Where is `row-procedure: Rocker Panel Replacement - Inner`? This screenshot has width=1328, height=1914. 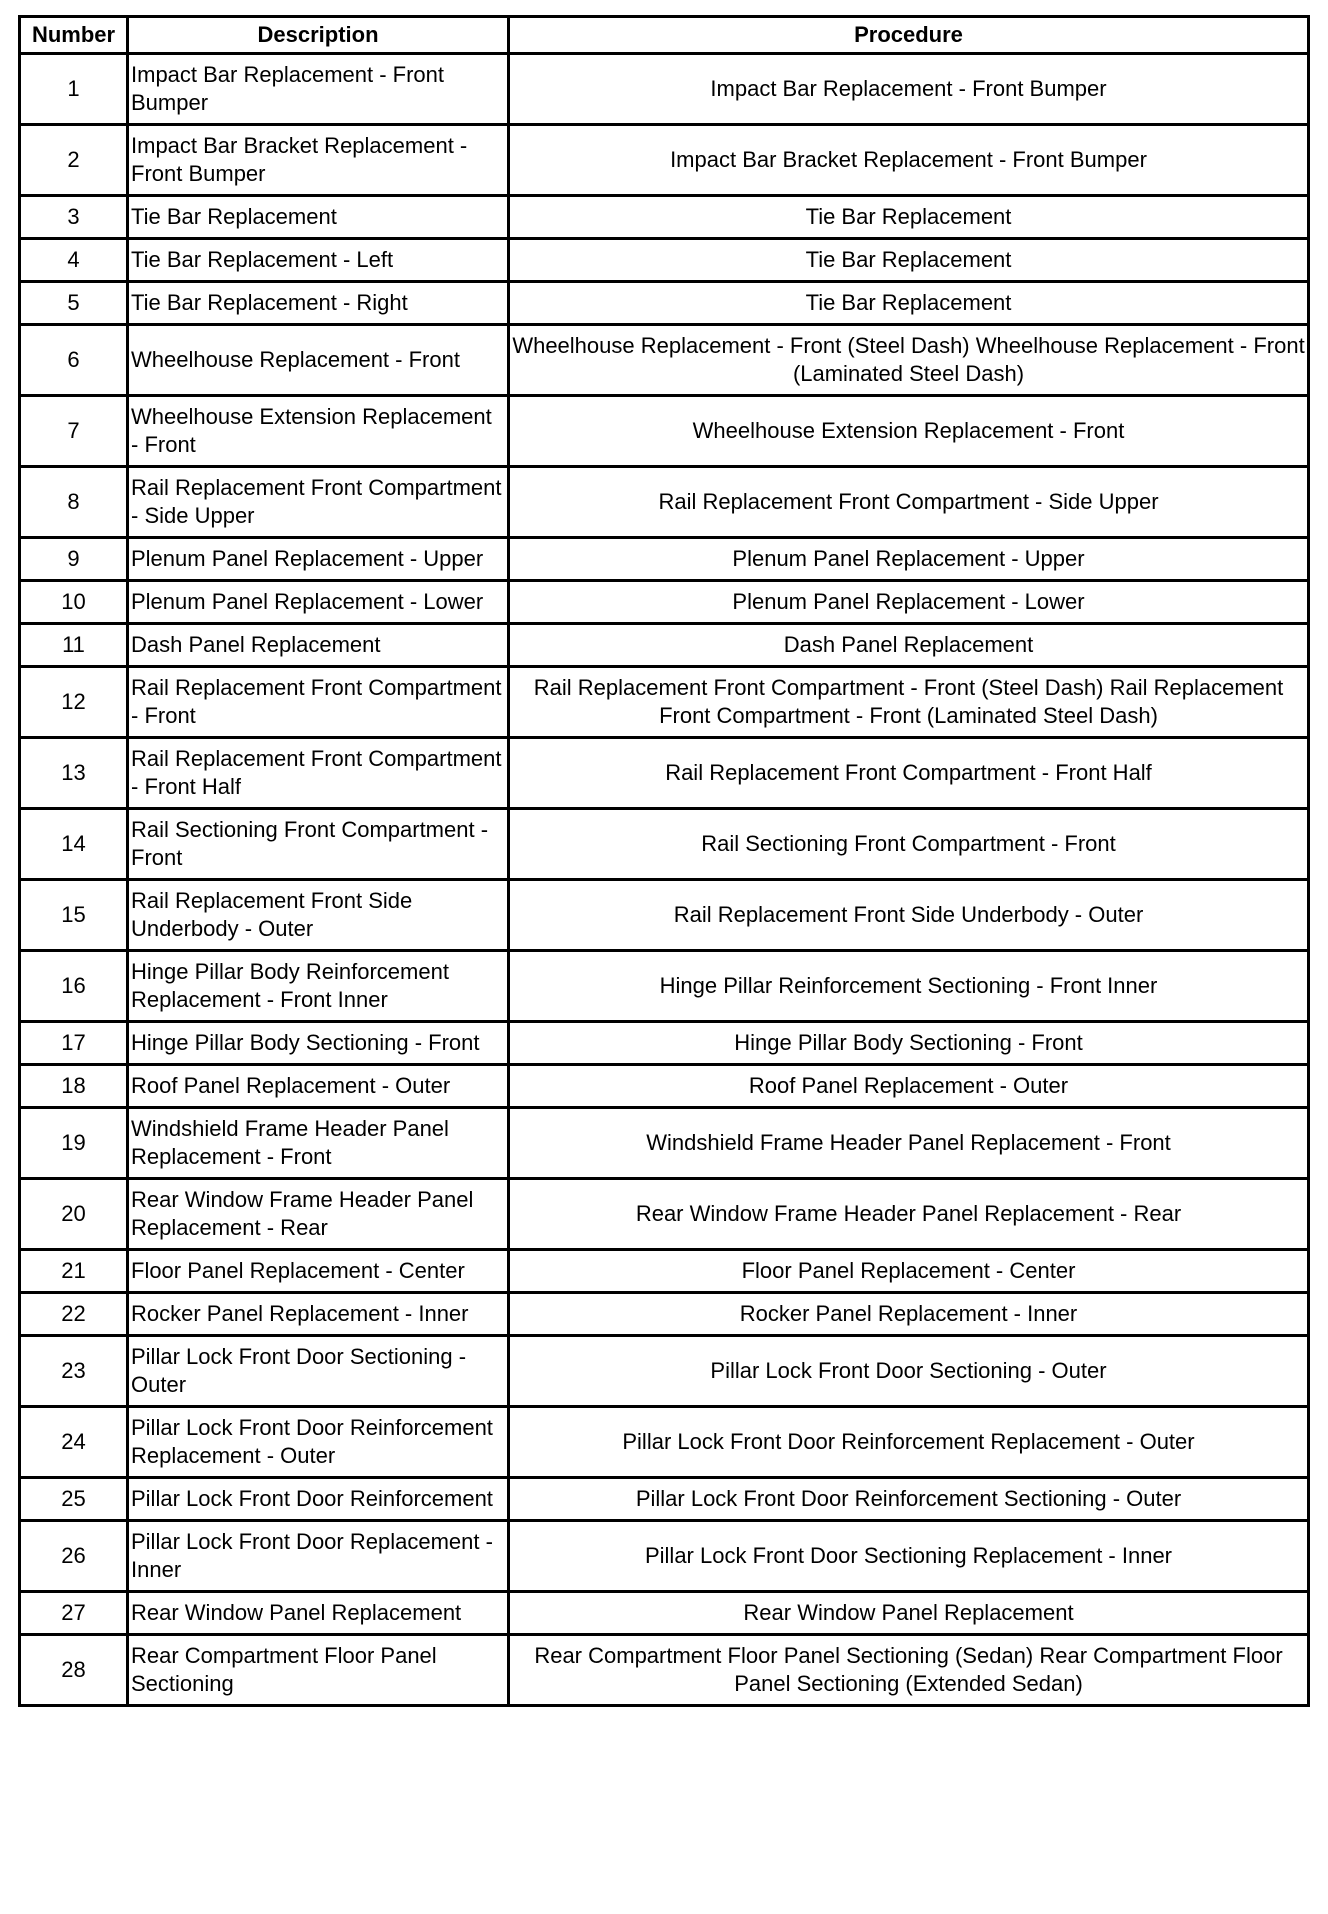 row-procedure: Rocker Panel Replacement - Inner is located at coordinates (908, 1314).